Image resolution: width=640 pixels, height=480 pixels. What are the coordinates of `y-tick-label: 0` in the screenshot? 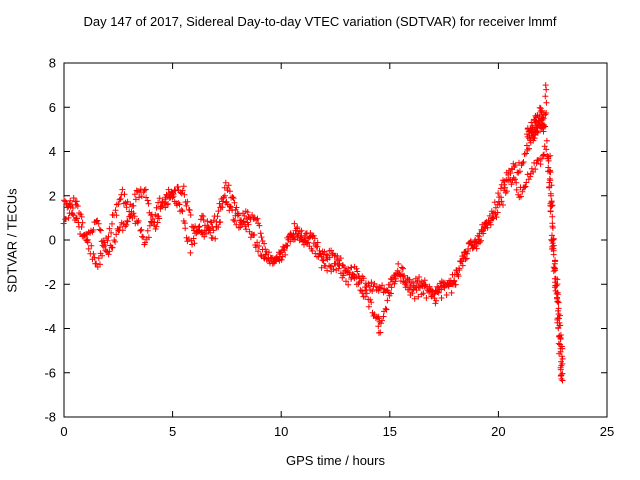 It's located at (52, 240).